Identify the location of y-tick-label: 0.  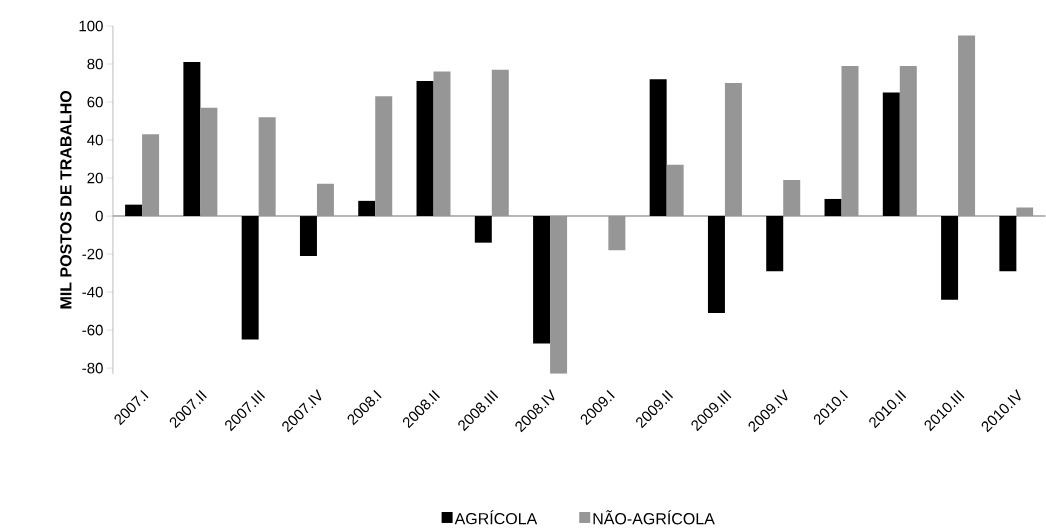
(99, 216).